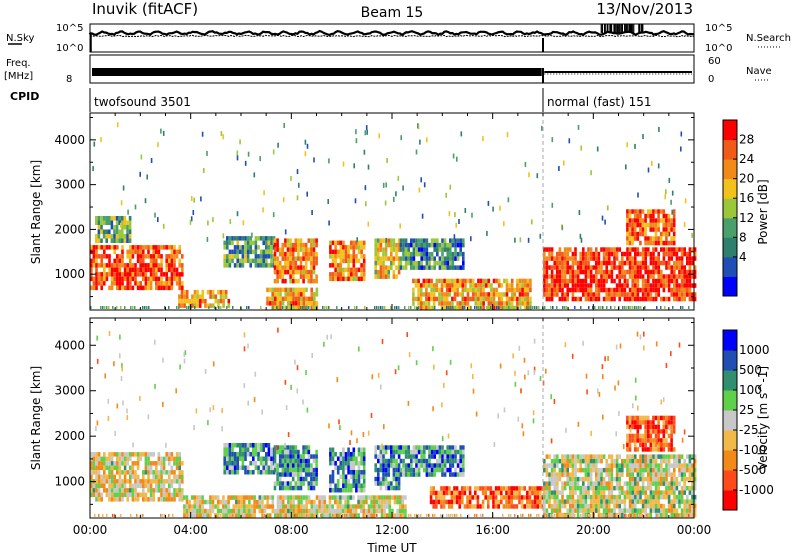 The height and width of the screenshot is (554, 800). Describe the element at coordinates (69, 185) in the screenshot. I see `y-tick-label: 3000` at that location.